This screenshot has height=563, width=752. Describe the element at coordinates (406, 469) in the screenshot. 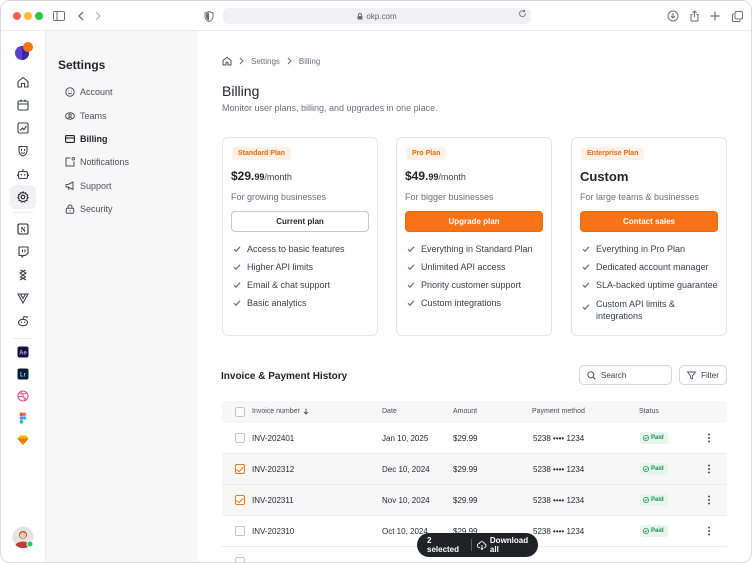

I see `invoice-date: Dec 10, 2024` at that location.